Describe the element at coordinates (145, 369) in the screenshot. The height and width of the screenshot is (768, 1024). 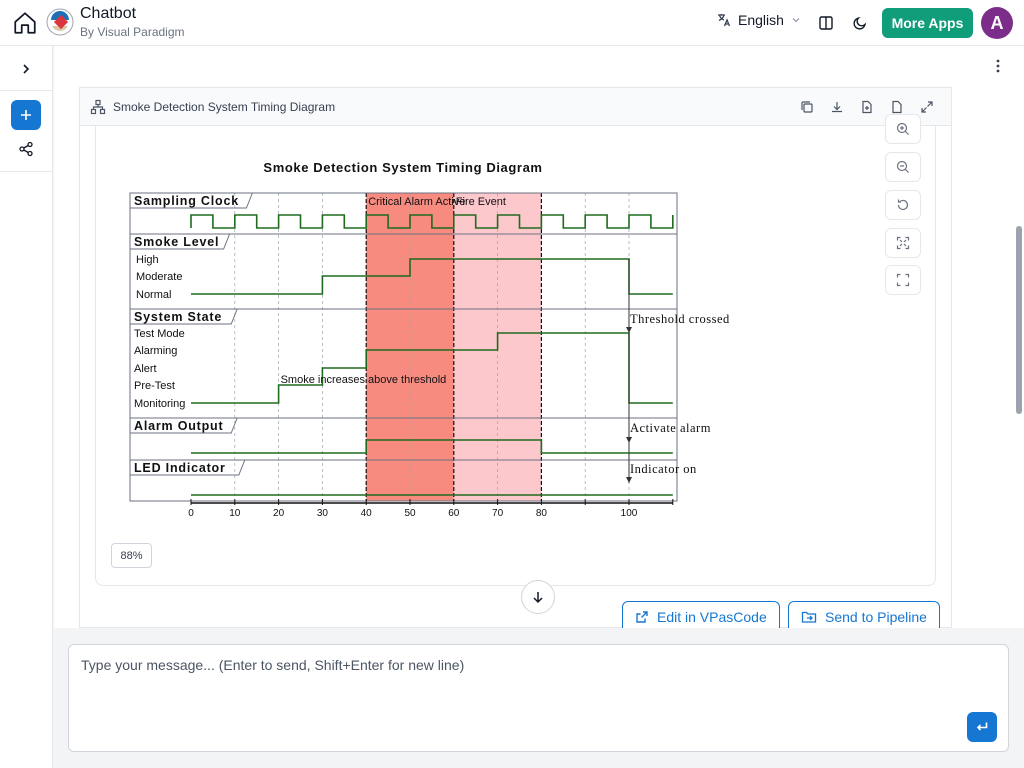
I see `state-label: Alert` at that location.